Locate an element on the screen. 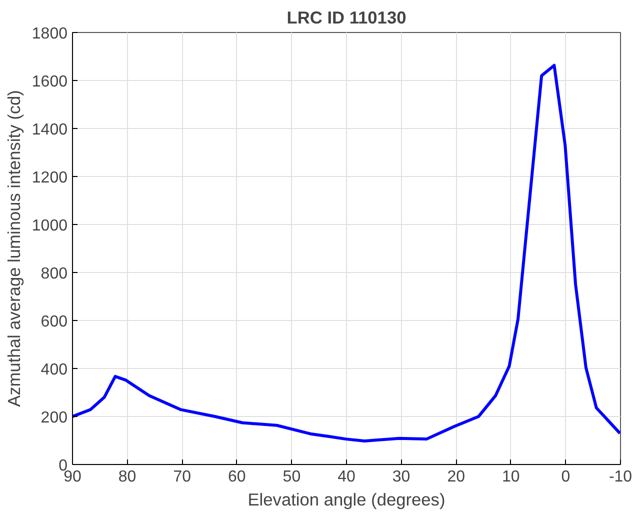 Image resolution: width=634 pixels, height=512 pixels. y-tick-label: 1400 is located at coordinates (50, 130).